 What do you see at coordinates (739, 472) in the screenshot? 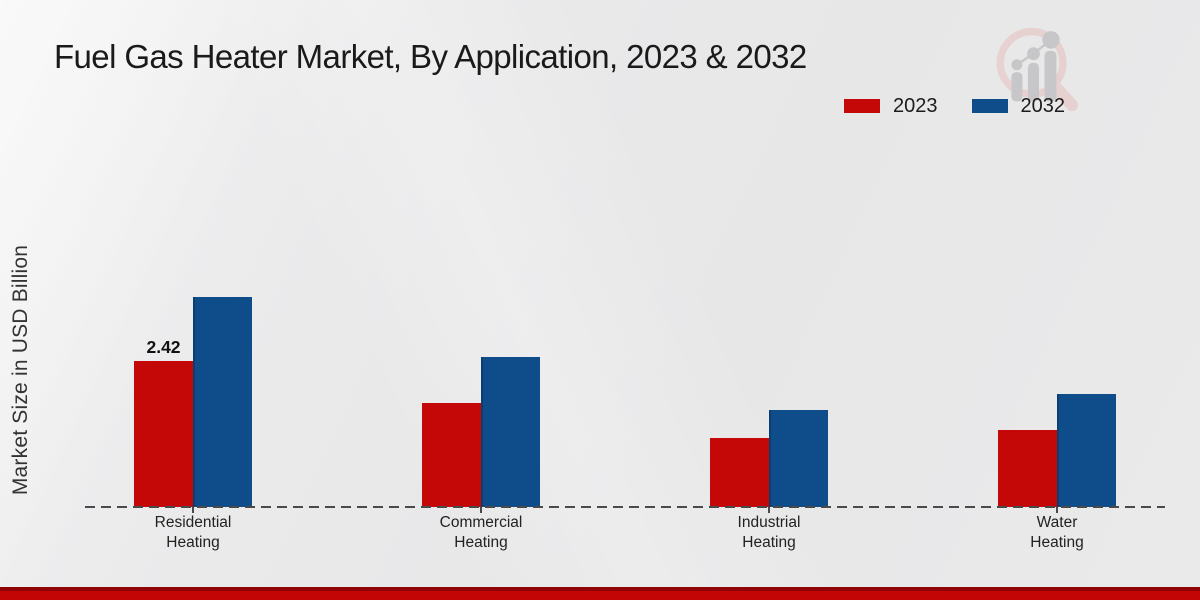
I see `bar-2023-industrial-heating` at bounding box center [739, 472].